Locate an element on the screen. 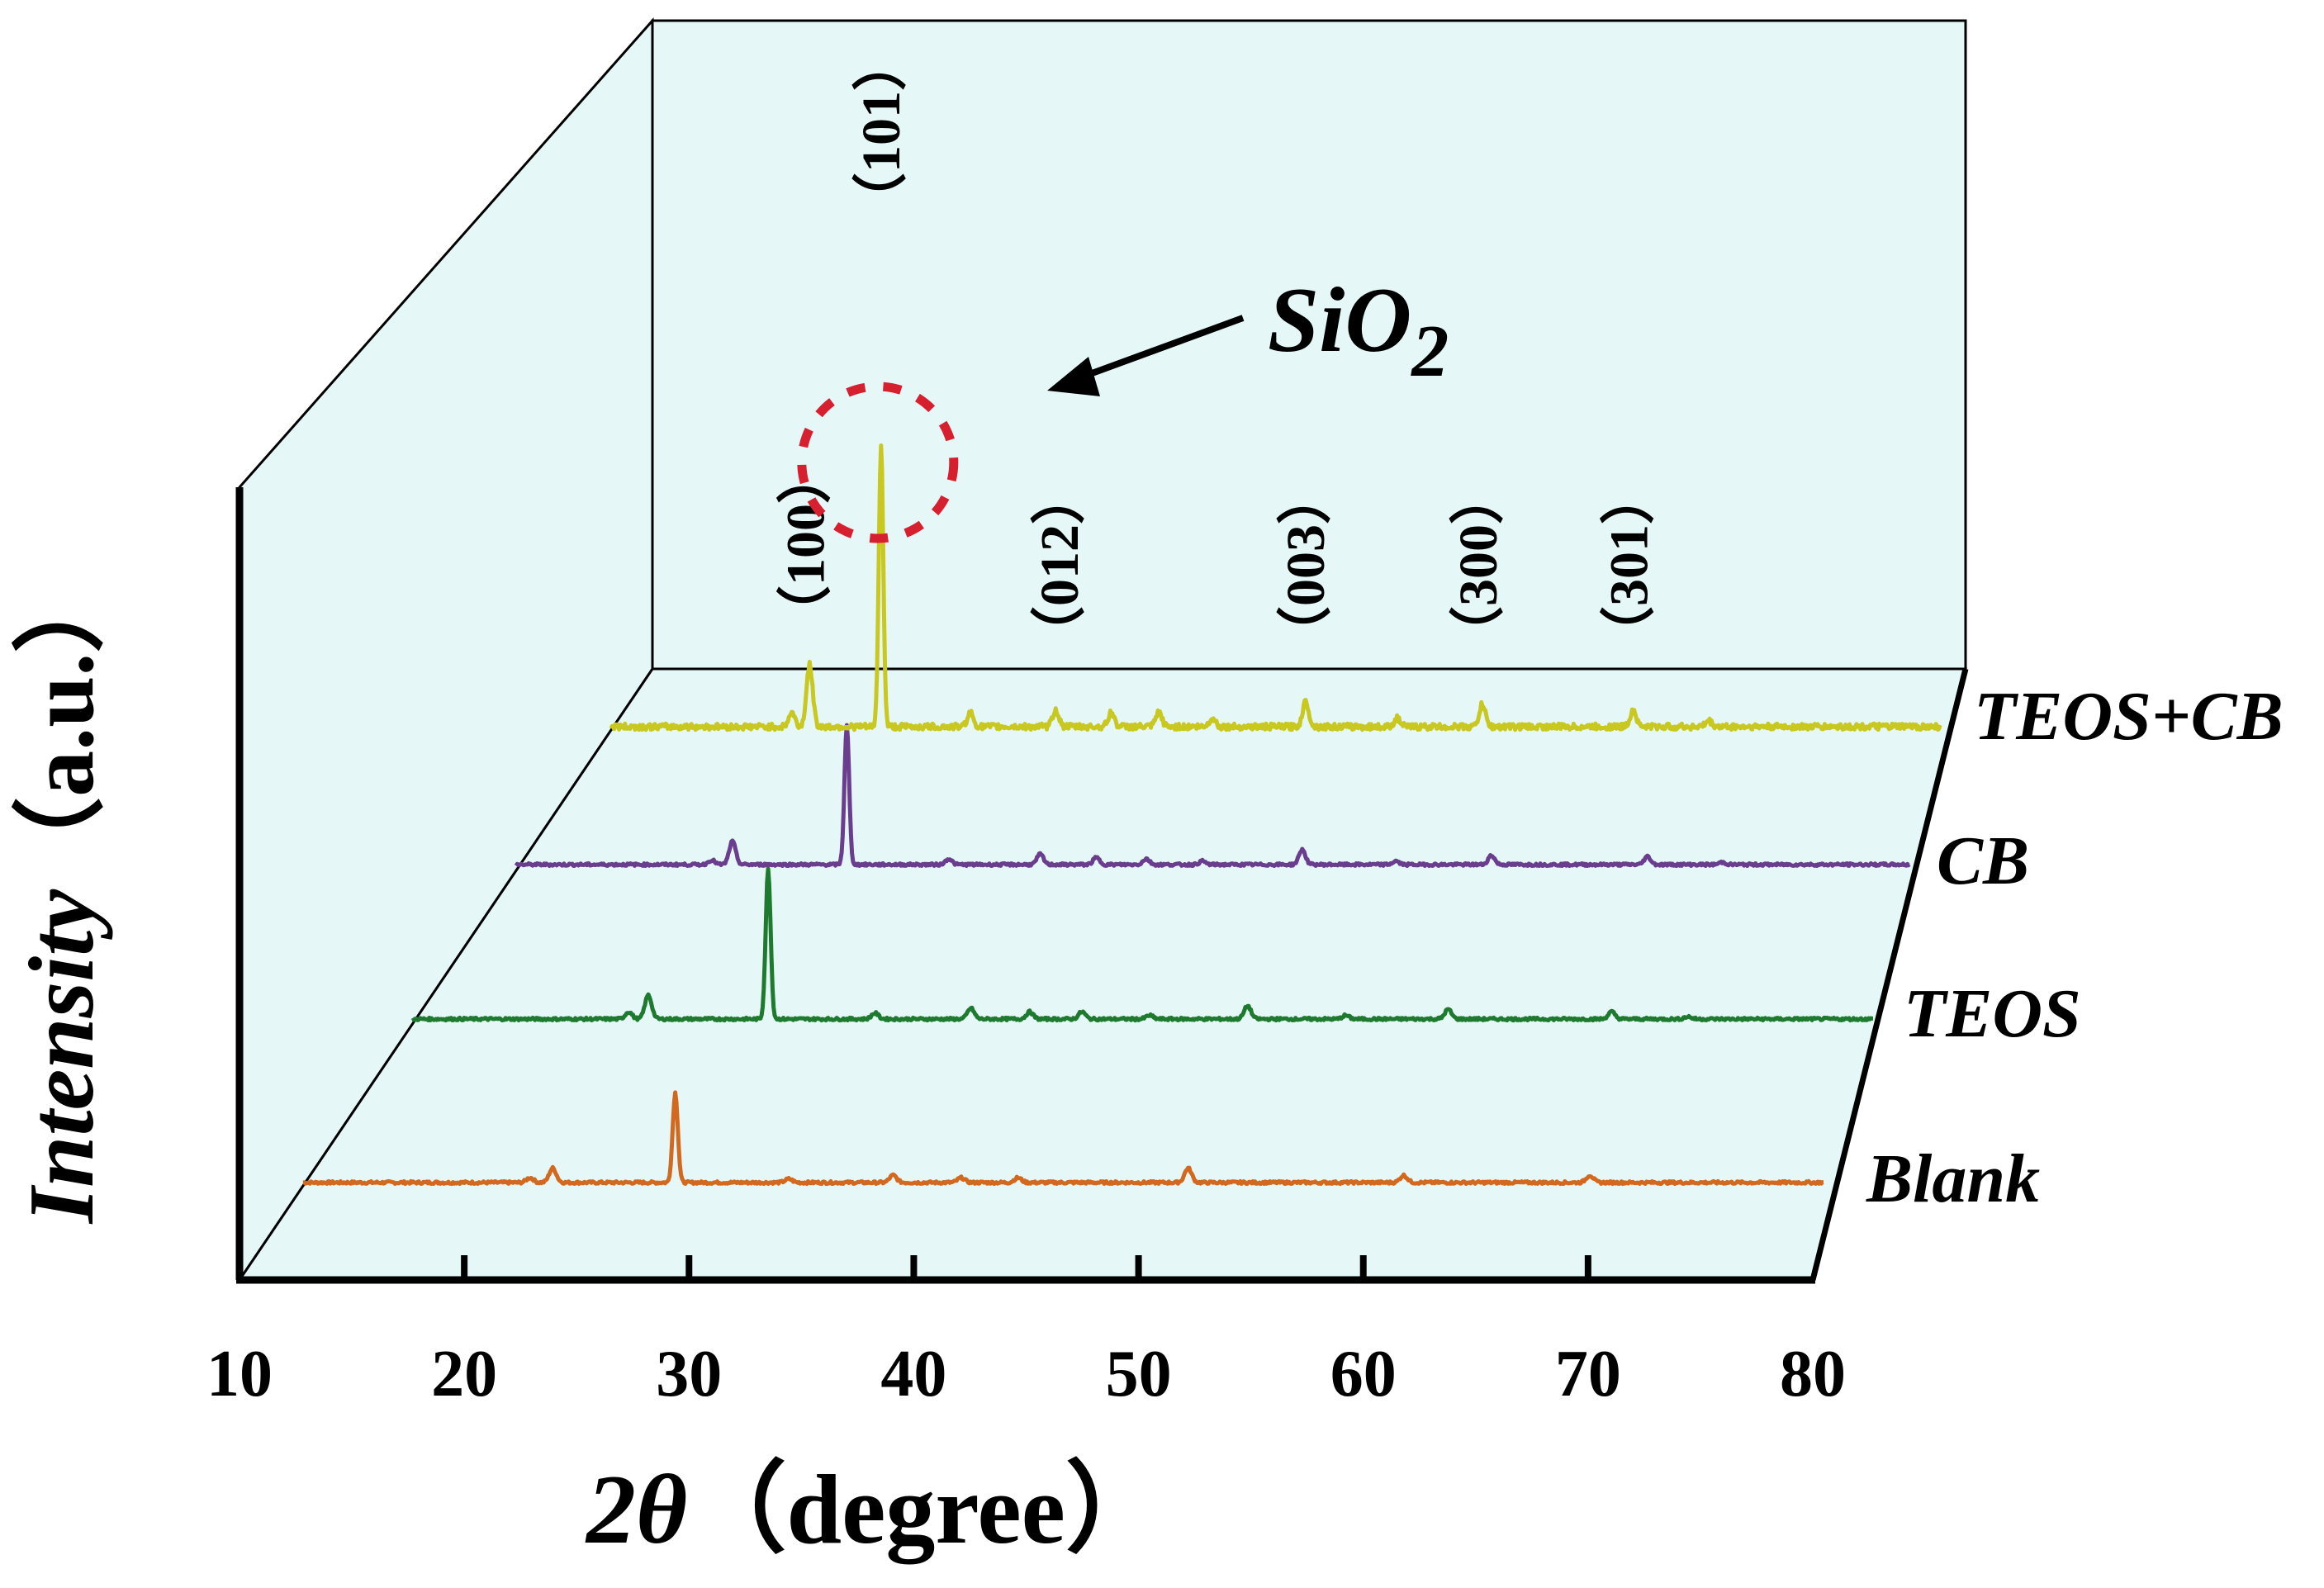 The width and height of the screenshot is (2324, 1588). series-label: CB is located at coordinates (1983, 860).